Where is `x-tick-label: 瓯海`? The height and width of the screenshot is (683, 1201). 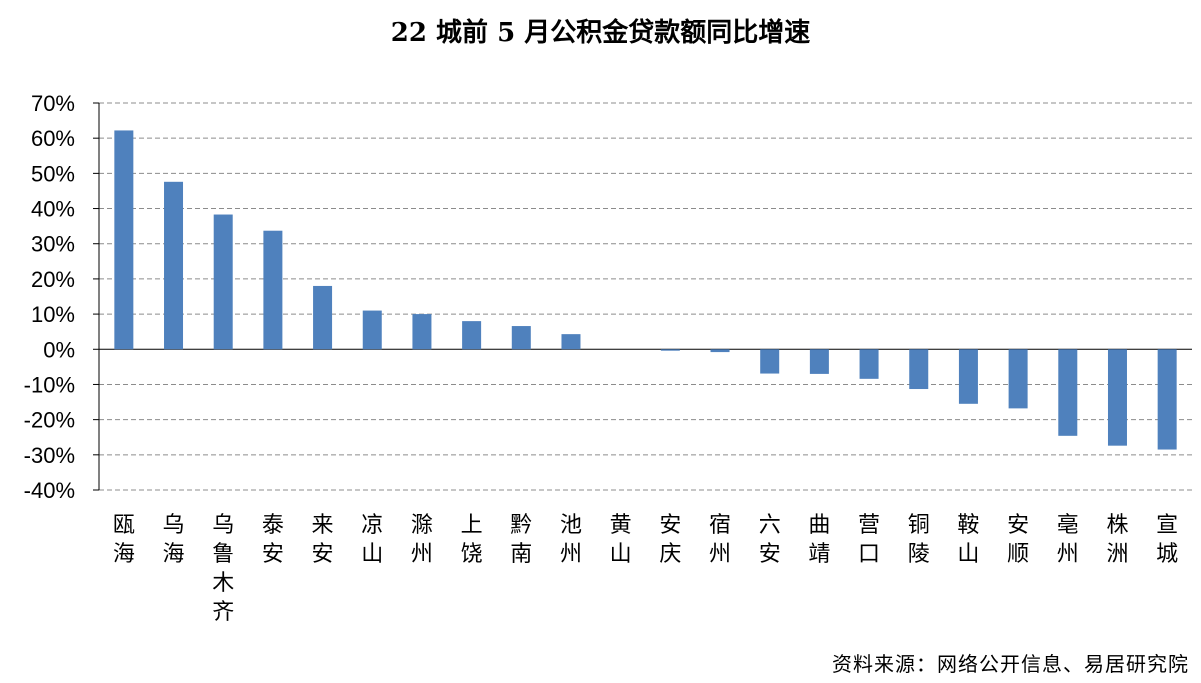 x-tick-label: 瓯海 is located at coordinates (124, 540).